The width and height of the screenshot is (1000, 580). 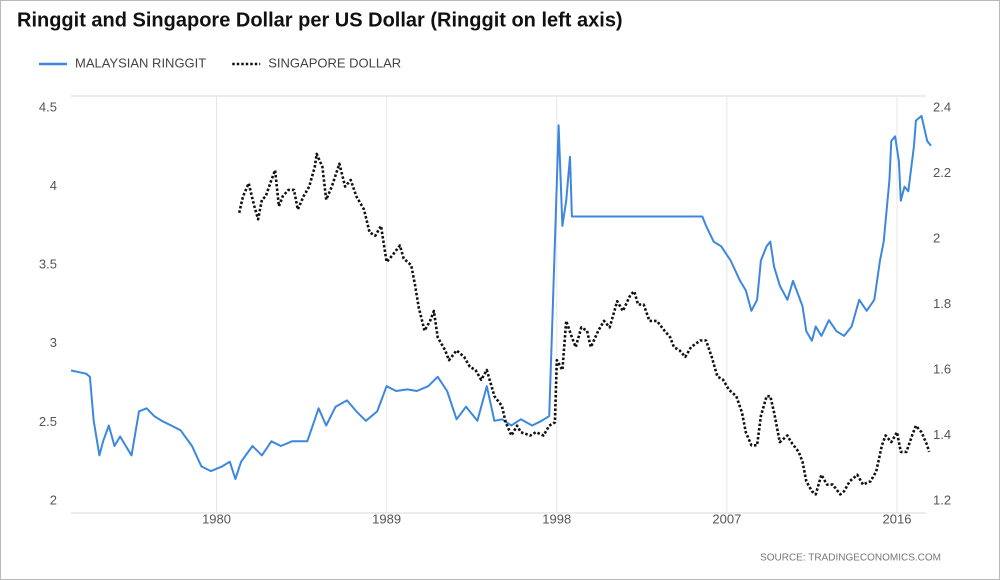 I want to click on legend-label: SINGAPORE DOLLAR, so click(x=334, y=62).